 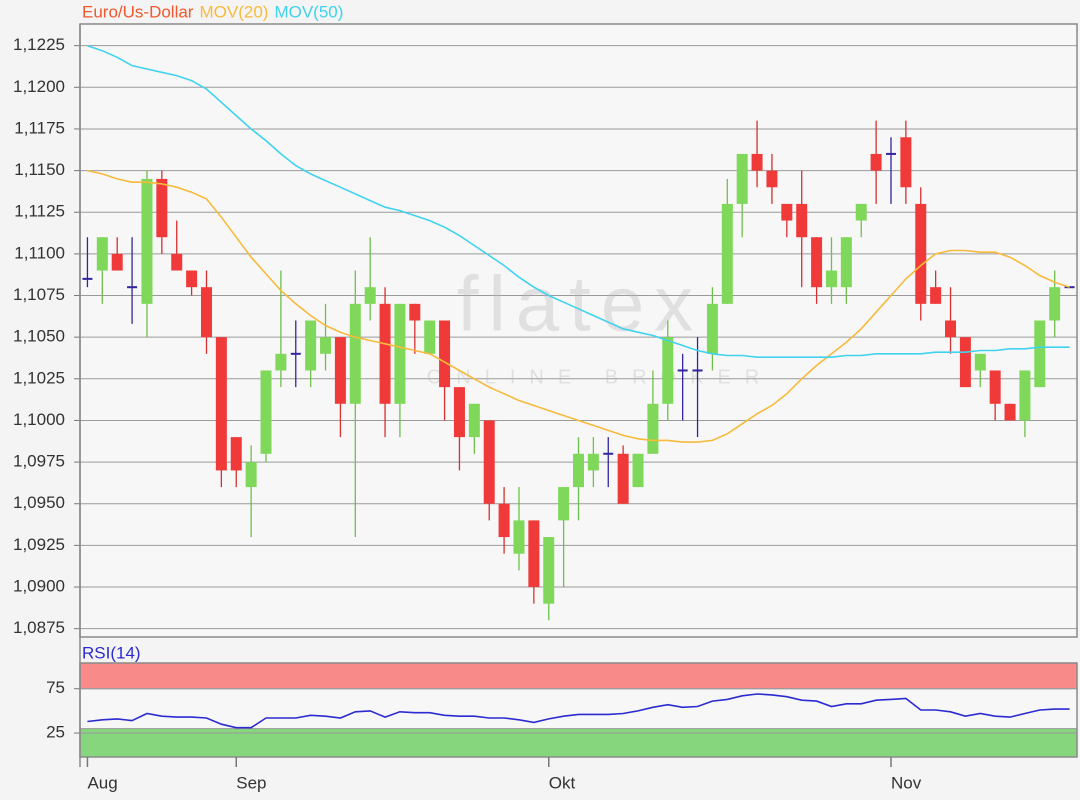 What do you see at coordinates (39, 627) in the screenshot?
I see `y-tick-label: 1,0875` at bounding box center [39, 627].